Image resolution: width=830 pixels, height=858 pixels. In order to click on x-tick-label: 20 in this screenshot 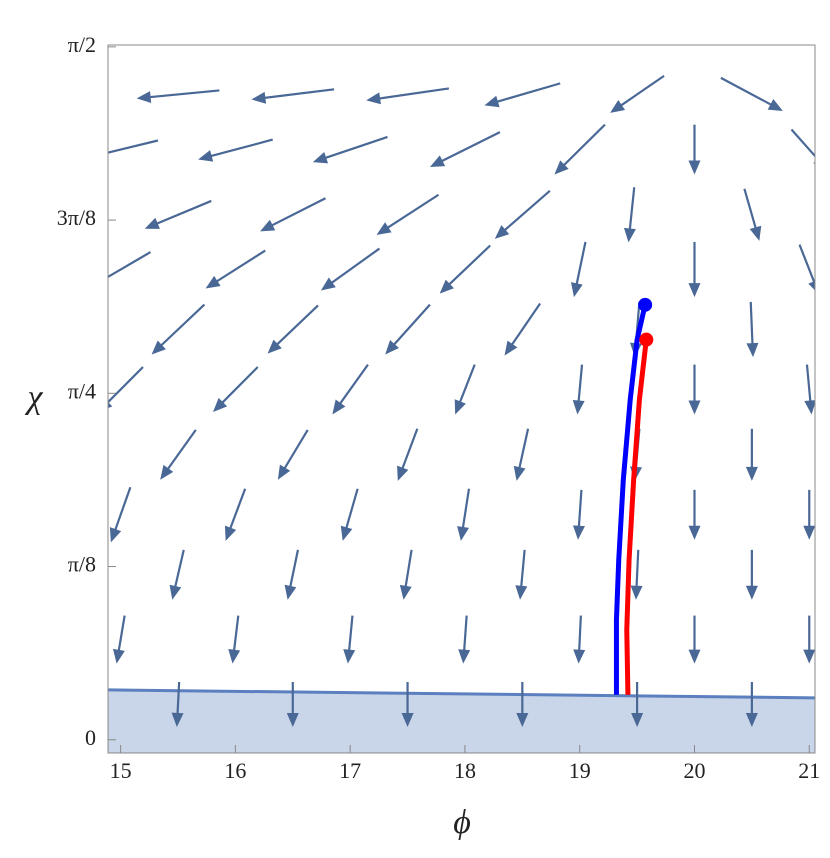, I will do `click(694, 770)`.